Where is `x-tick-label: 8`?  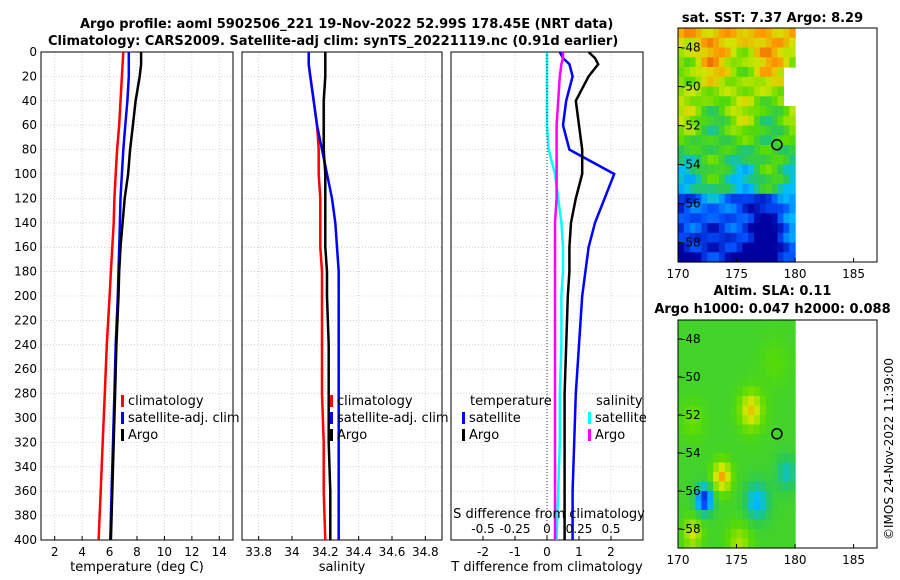 x-tick-label: 8 is located at coordinates (137, 552).